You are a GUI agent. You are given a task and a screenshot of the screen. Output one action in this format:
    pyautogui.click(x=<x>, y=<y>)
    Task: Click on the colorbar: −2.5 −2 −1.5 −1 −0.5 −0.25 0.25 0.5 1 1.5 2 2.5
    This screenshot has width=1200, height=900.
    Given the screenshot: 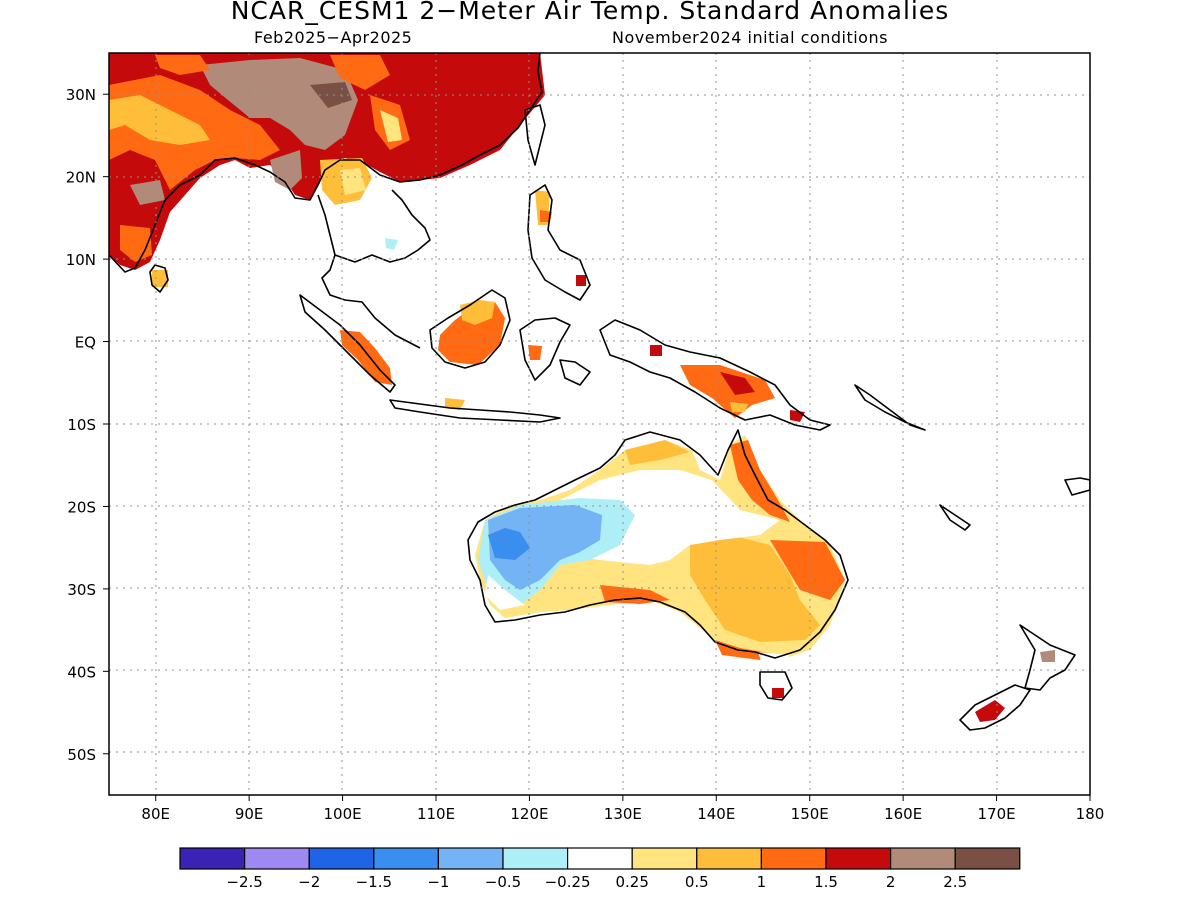 What is the action you would take?
    pyautogui.click(x=600, y=869)
    